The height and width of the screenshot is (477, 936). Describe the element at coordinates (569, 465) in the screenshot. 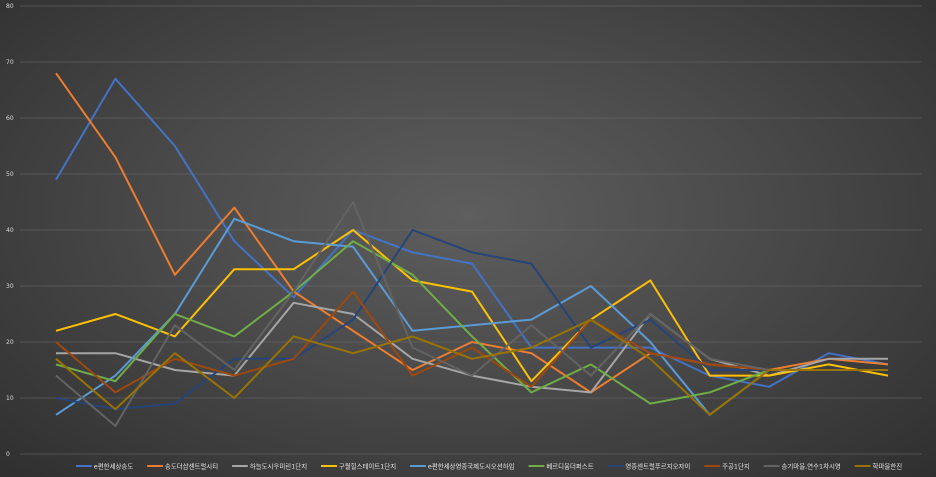

I see `legend-label: 베르디움더퍼스트` at that location.